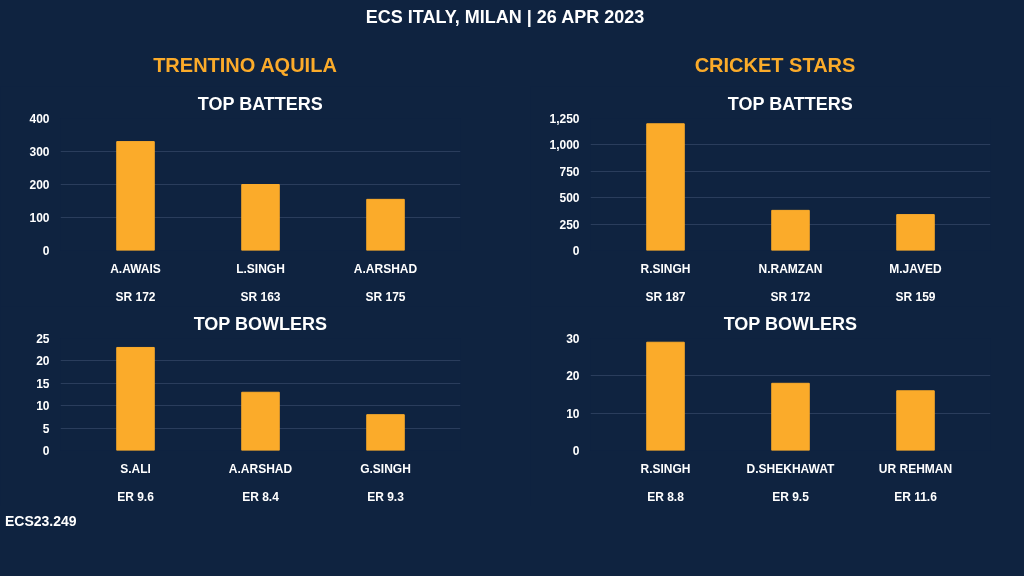 This screenshot has height=576, width=1024. Describe the element at coordinates (43, 383) in the screenshot. I see `y-tick-label: 15` at that location.